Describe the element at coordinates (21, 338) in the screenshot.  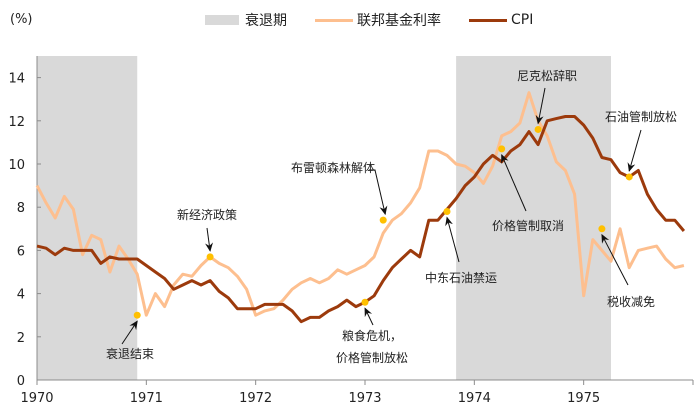
I see `y-tick-label: 2` at that location.